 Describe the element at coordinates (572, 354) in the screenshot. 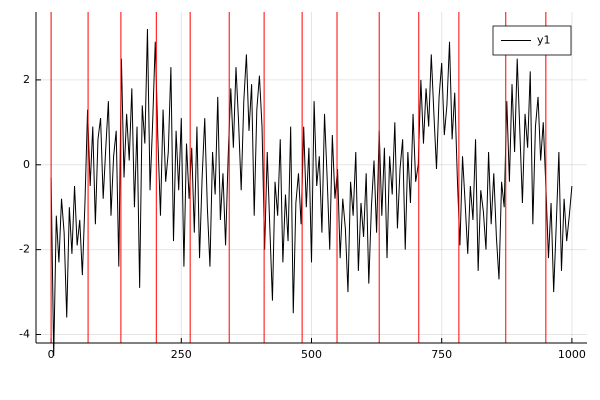

I see `x-tick-label: 1000` at that location.